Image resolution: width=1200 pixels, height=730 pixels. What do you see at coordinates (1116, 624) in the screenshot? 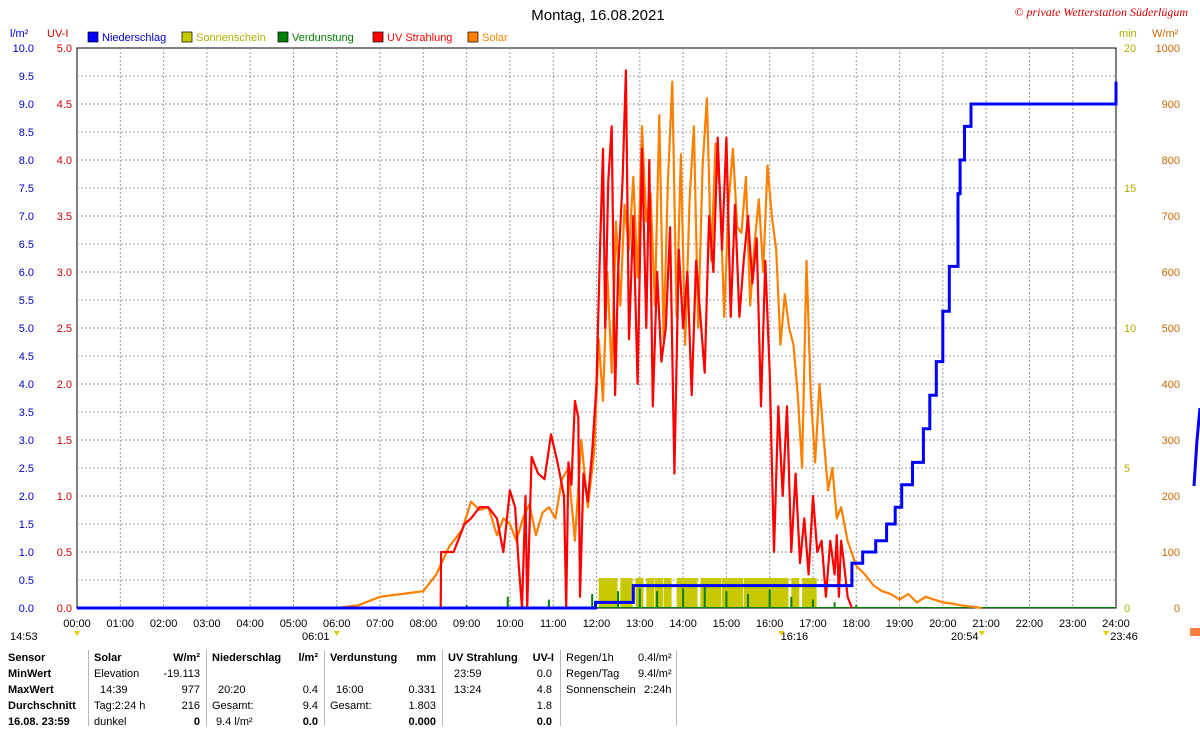
I see `x-tick-label: 24:00` at bounding box center [1116, 624].